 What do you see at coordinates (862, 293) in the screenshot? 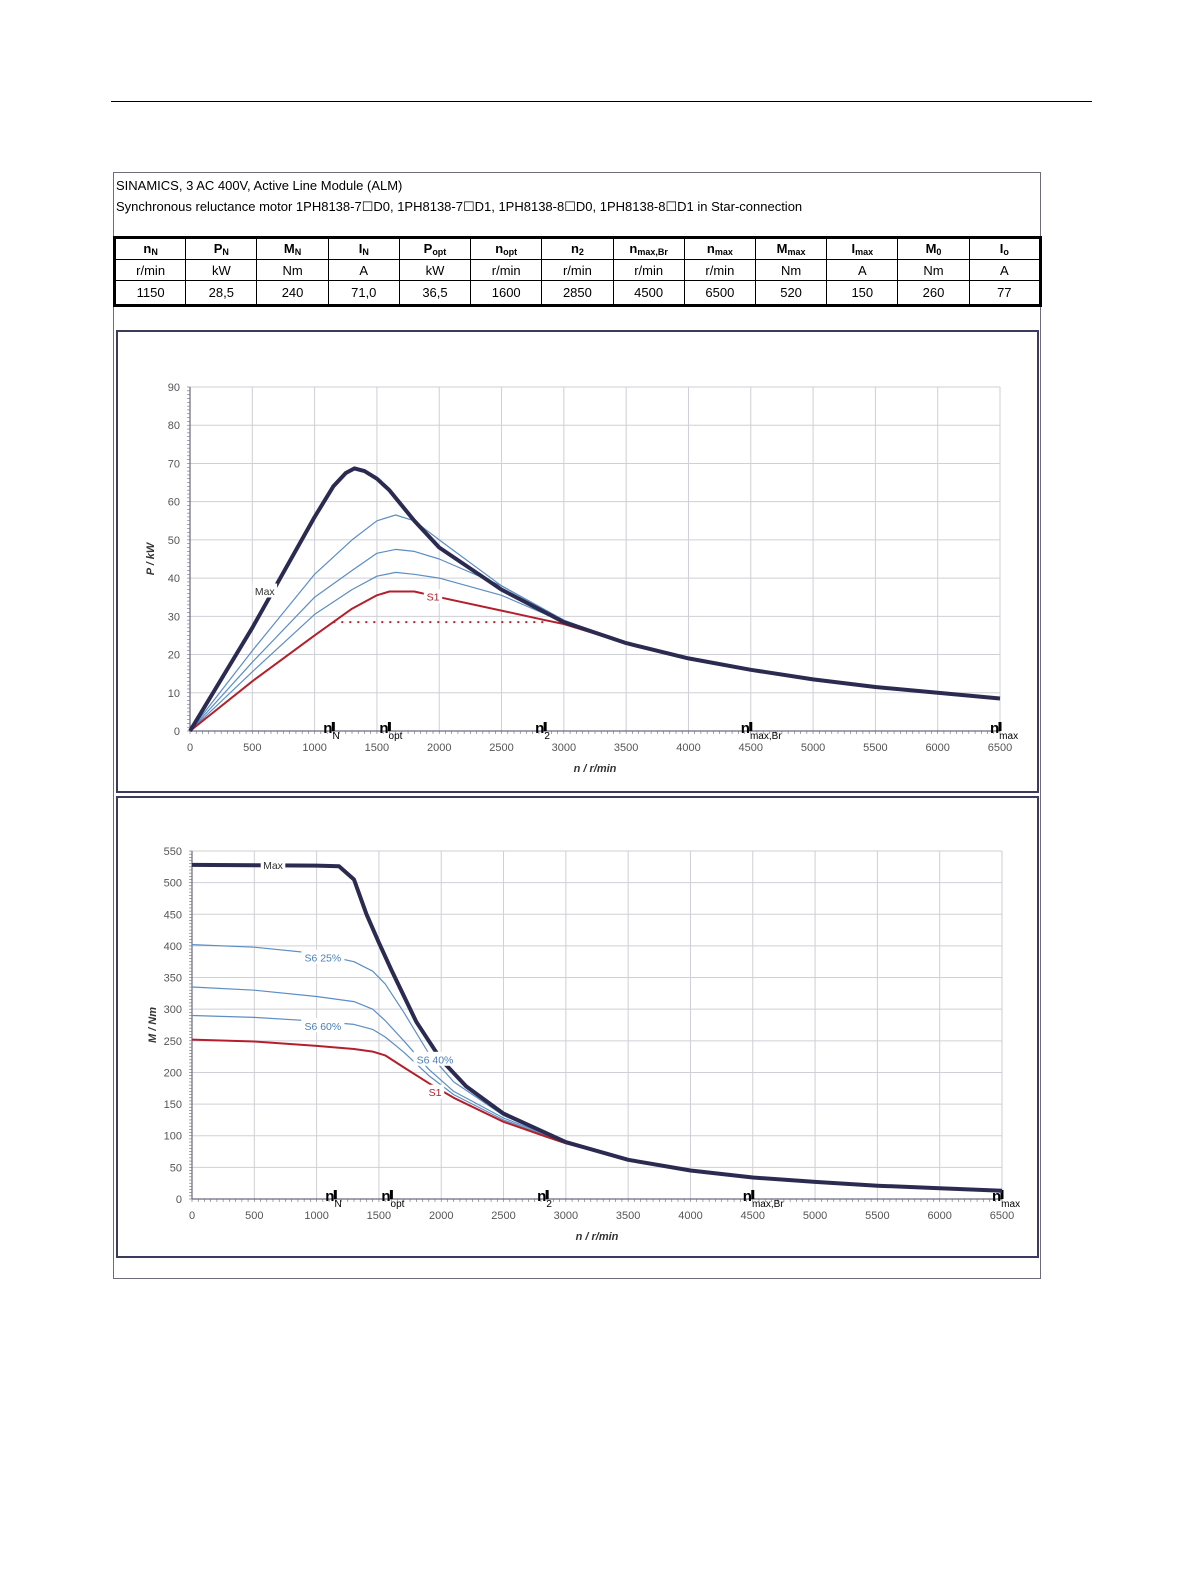
I see `spec-value-10: 150` at bounding box center [862, 293].